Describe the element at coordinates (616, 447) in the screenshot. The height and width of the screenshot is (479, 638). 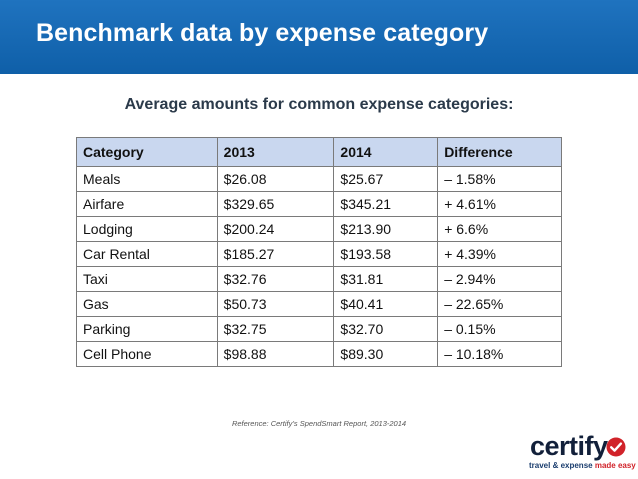
I see `checkmark-circle-icon` at that location.